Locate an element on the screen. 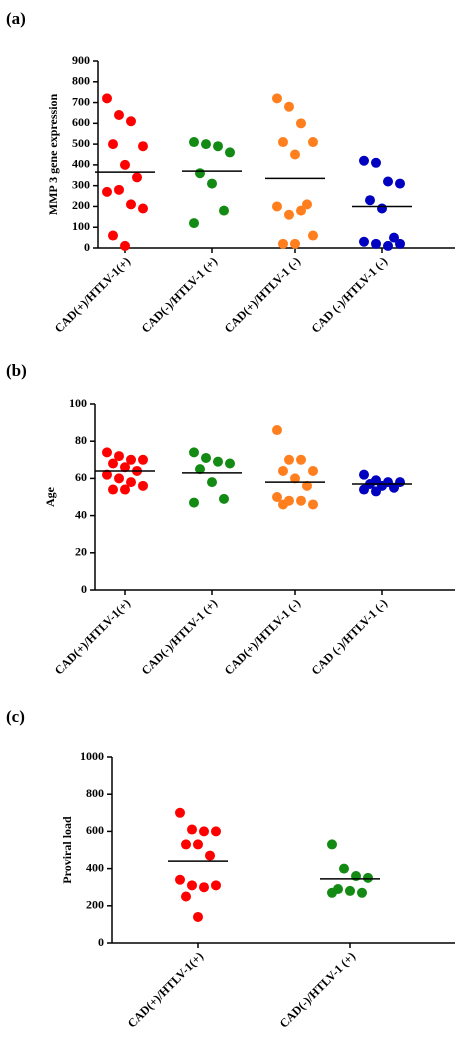 This screenshot has height=1039, width=462. y-tick-label: 40 is located at coordinates (81, 514).